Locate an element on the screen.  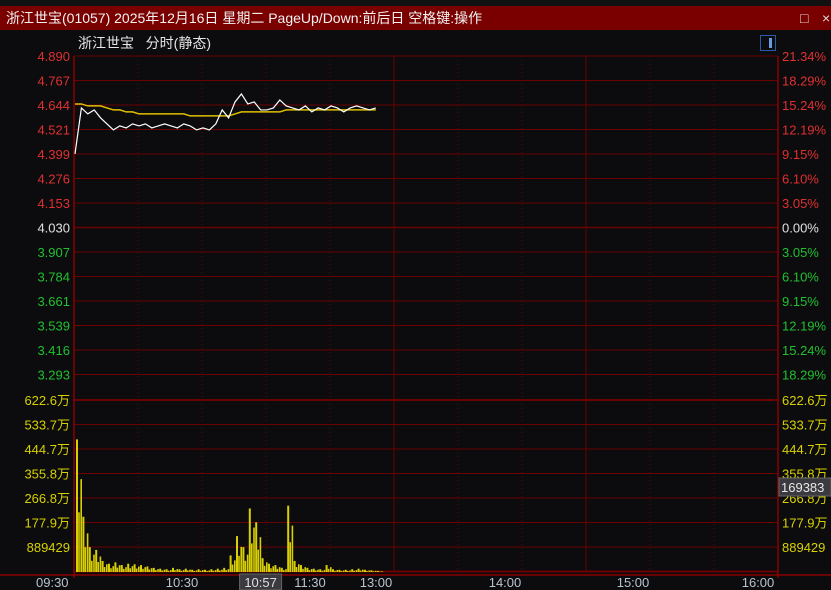
chart-header: 浙江世宝 分时(静态) is located at coordinates (144, 43).